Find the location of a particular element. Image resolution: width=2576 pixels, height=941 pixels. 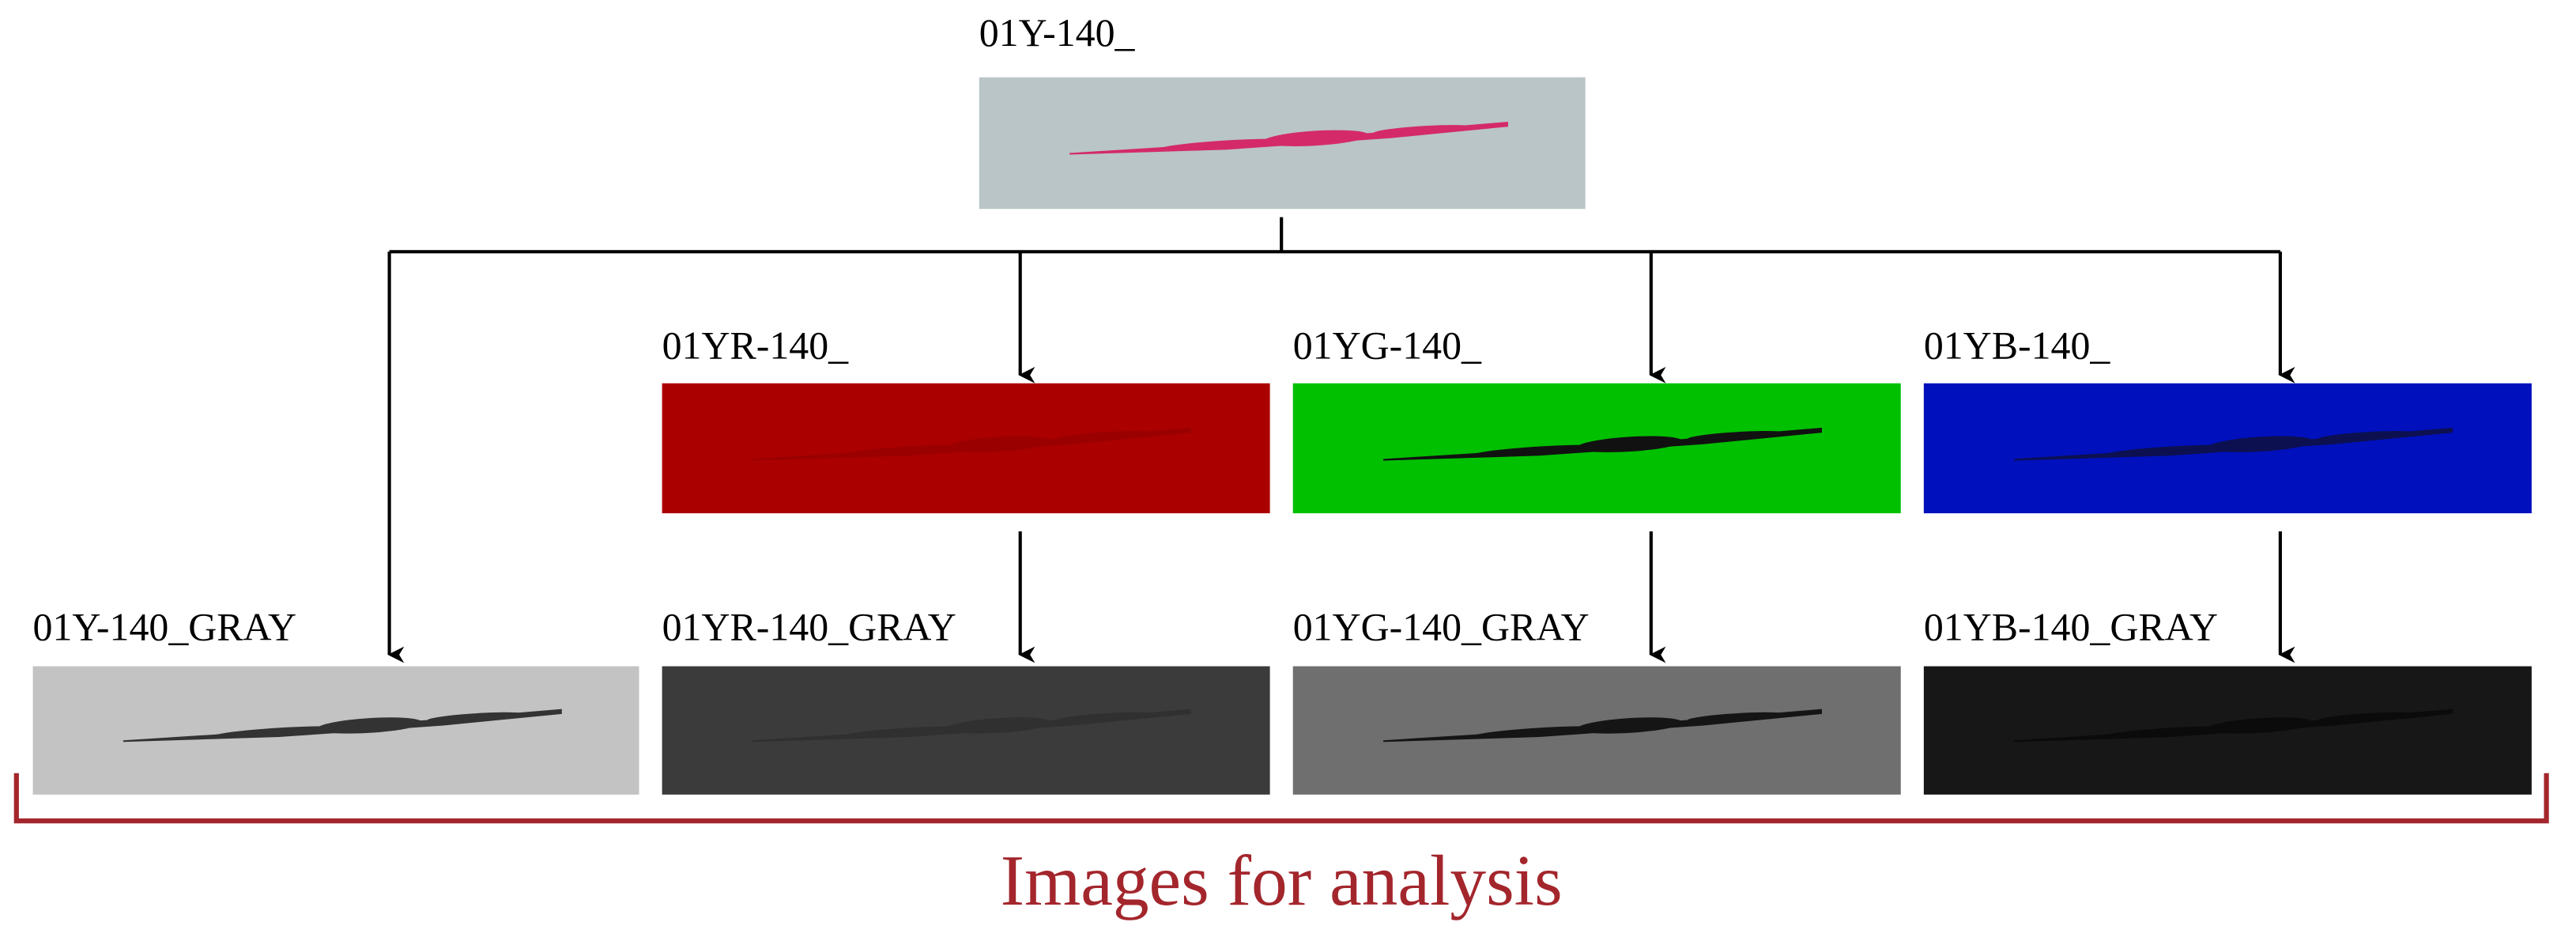

image-label: 01Y-140_ is located at coordinates (1057, 33).